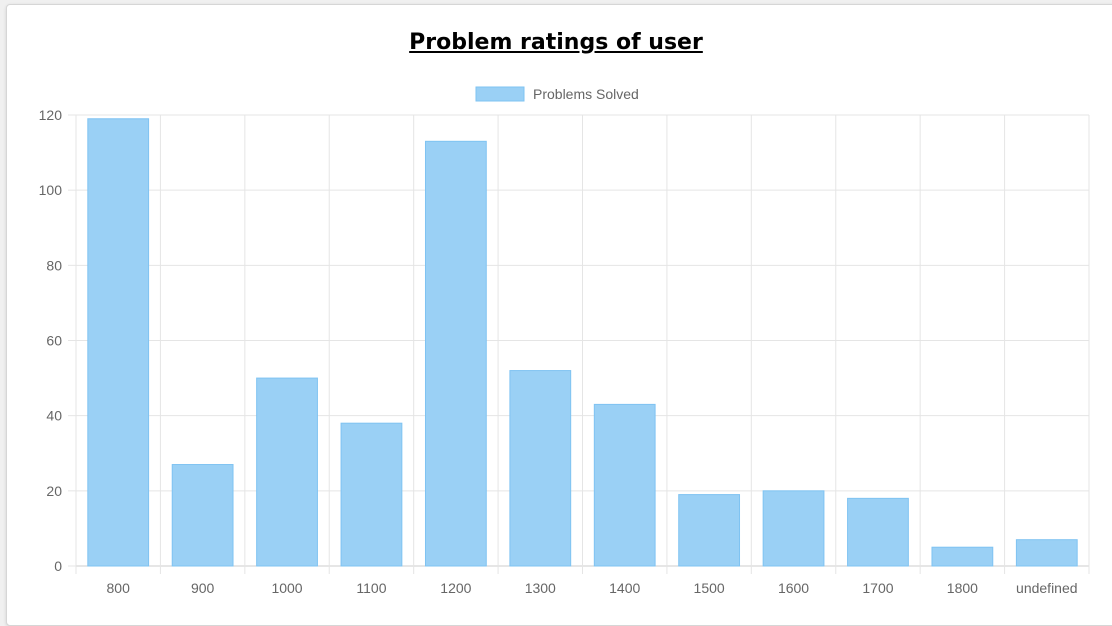  What do you see at coordinates (877, 588) in the screenshot?
I see `x-tick-label: 1700` at bounding box center [877, 588].